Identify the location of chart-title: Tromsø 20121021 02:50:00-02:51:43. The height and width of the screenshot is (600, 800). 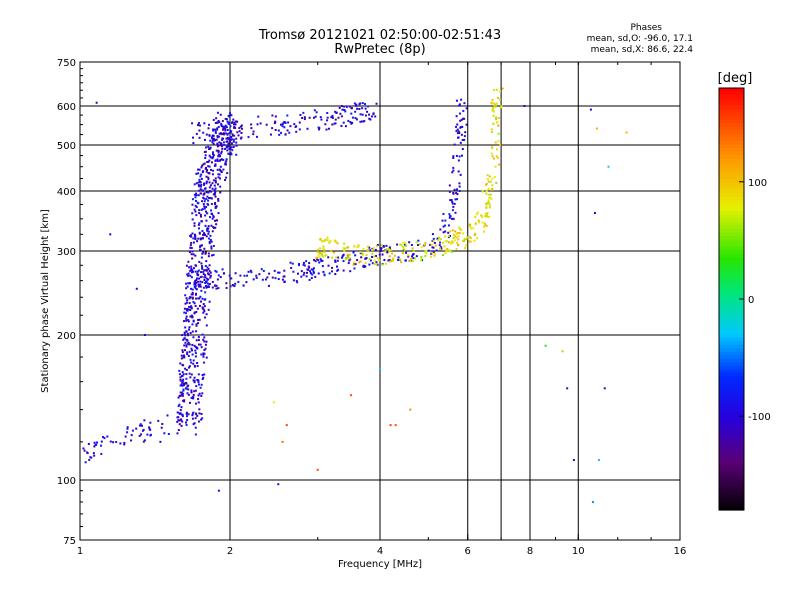
(379, 35).